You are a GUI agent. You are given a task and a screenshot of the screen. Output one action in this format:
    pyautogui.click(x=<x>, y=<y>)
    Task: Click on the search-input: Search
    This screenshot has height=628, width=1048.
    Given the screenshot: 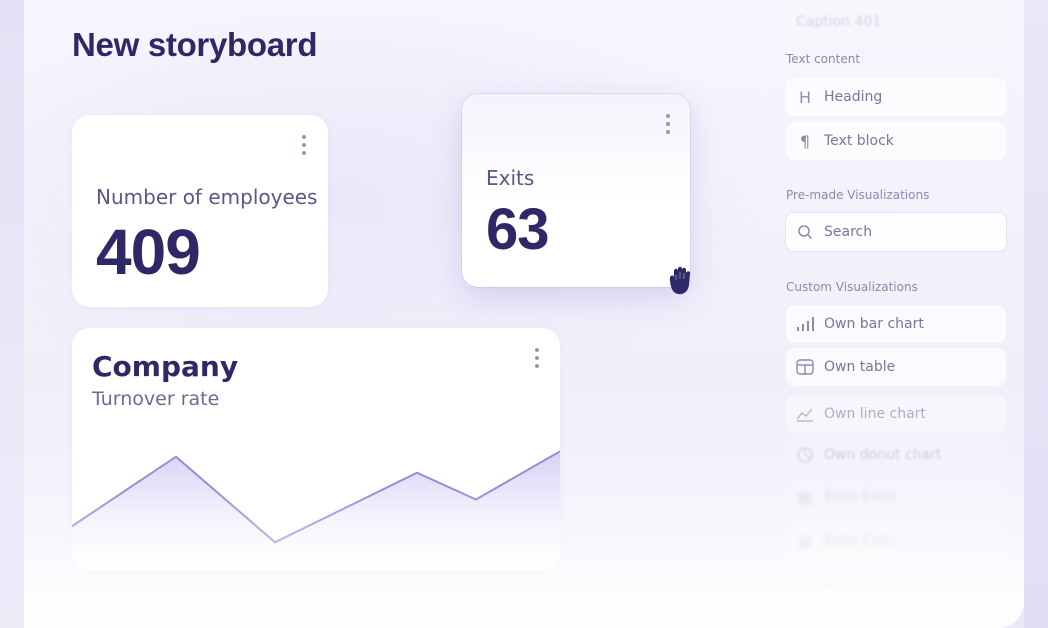 What is the action you would take?
    pyautogui.click(x=896, y=232)
    